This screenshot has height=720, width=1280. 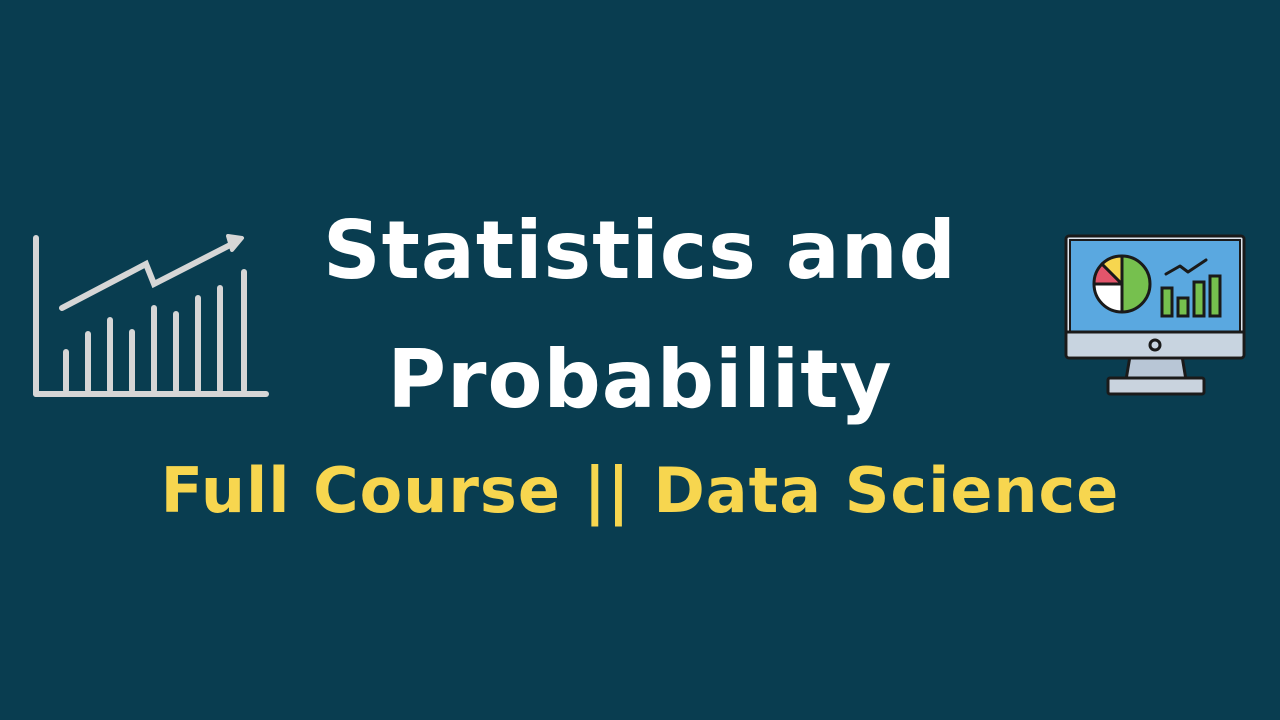 I want to click on title-line-2: Probability, so click(x=640, y=379).